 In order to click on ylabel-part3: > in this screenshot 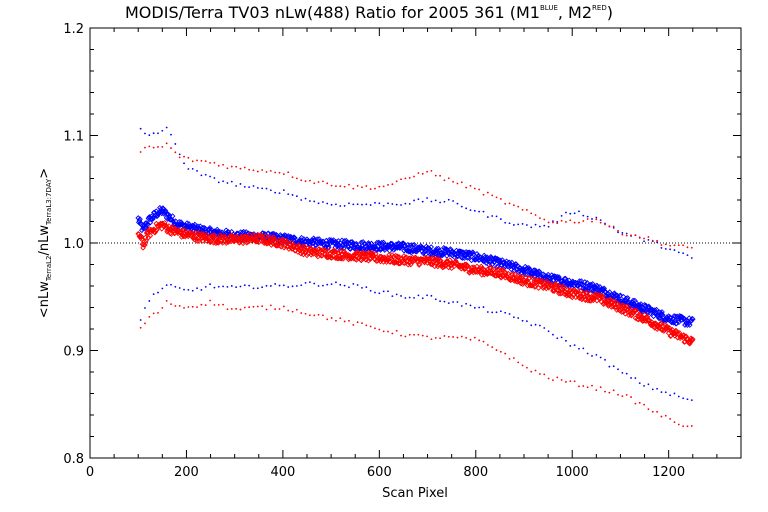, I will do `click(44, 173)`.